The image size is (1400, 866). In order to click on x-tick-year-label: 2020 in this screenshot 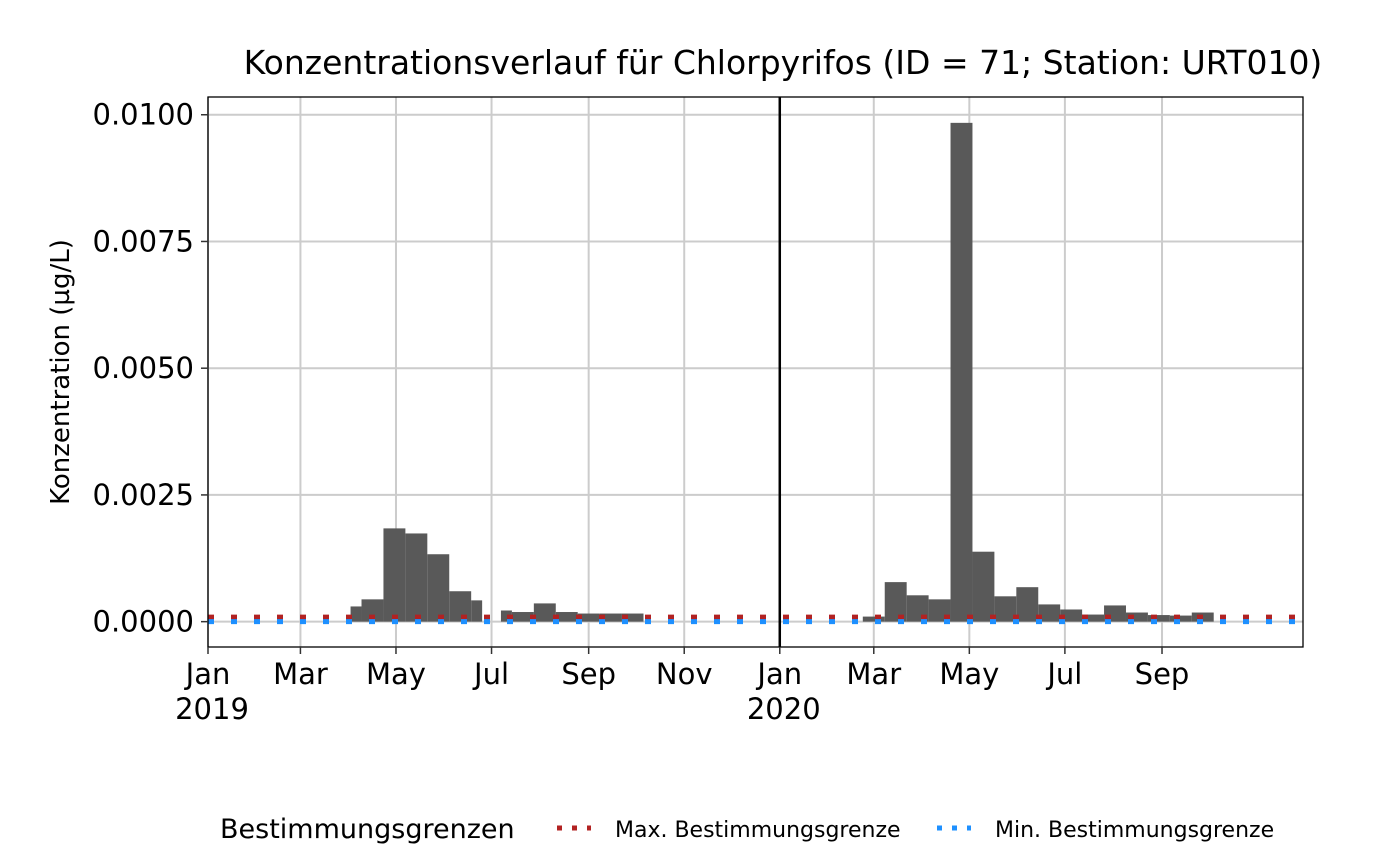, I will do `click(784, 709)`.